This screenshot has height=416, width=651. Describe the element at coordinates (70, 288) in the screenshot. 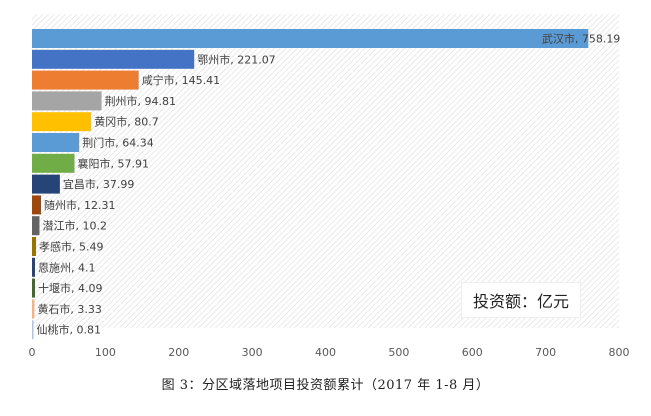

I see `bar-label-13: 十堰市, 4.09` at that location.